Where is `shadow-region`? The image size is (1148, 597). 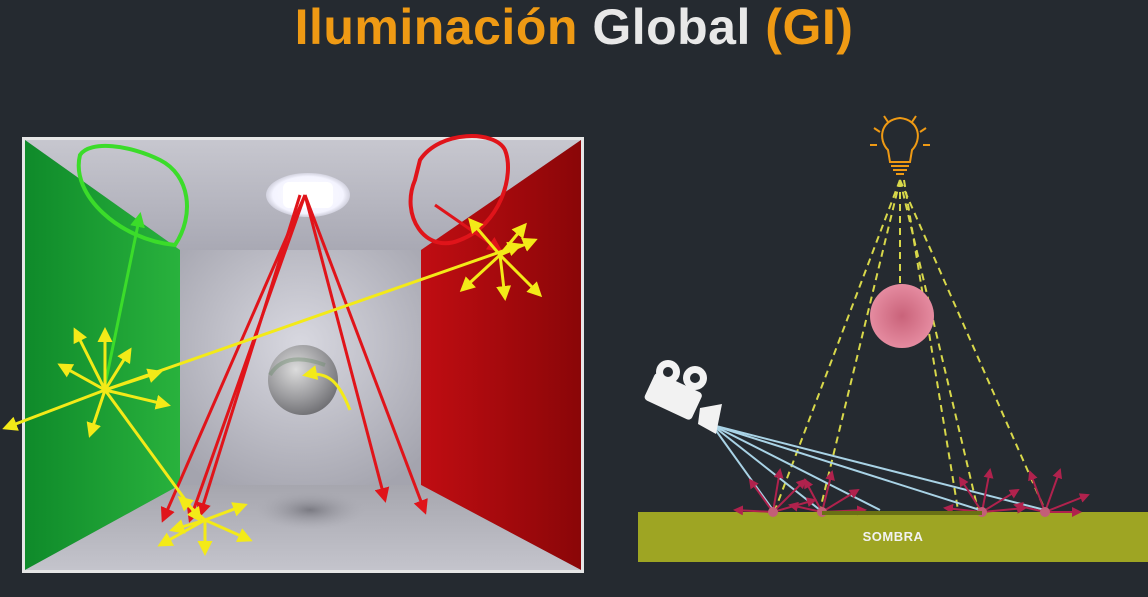 shadow-region is located at coordinates (902, 513).